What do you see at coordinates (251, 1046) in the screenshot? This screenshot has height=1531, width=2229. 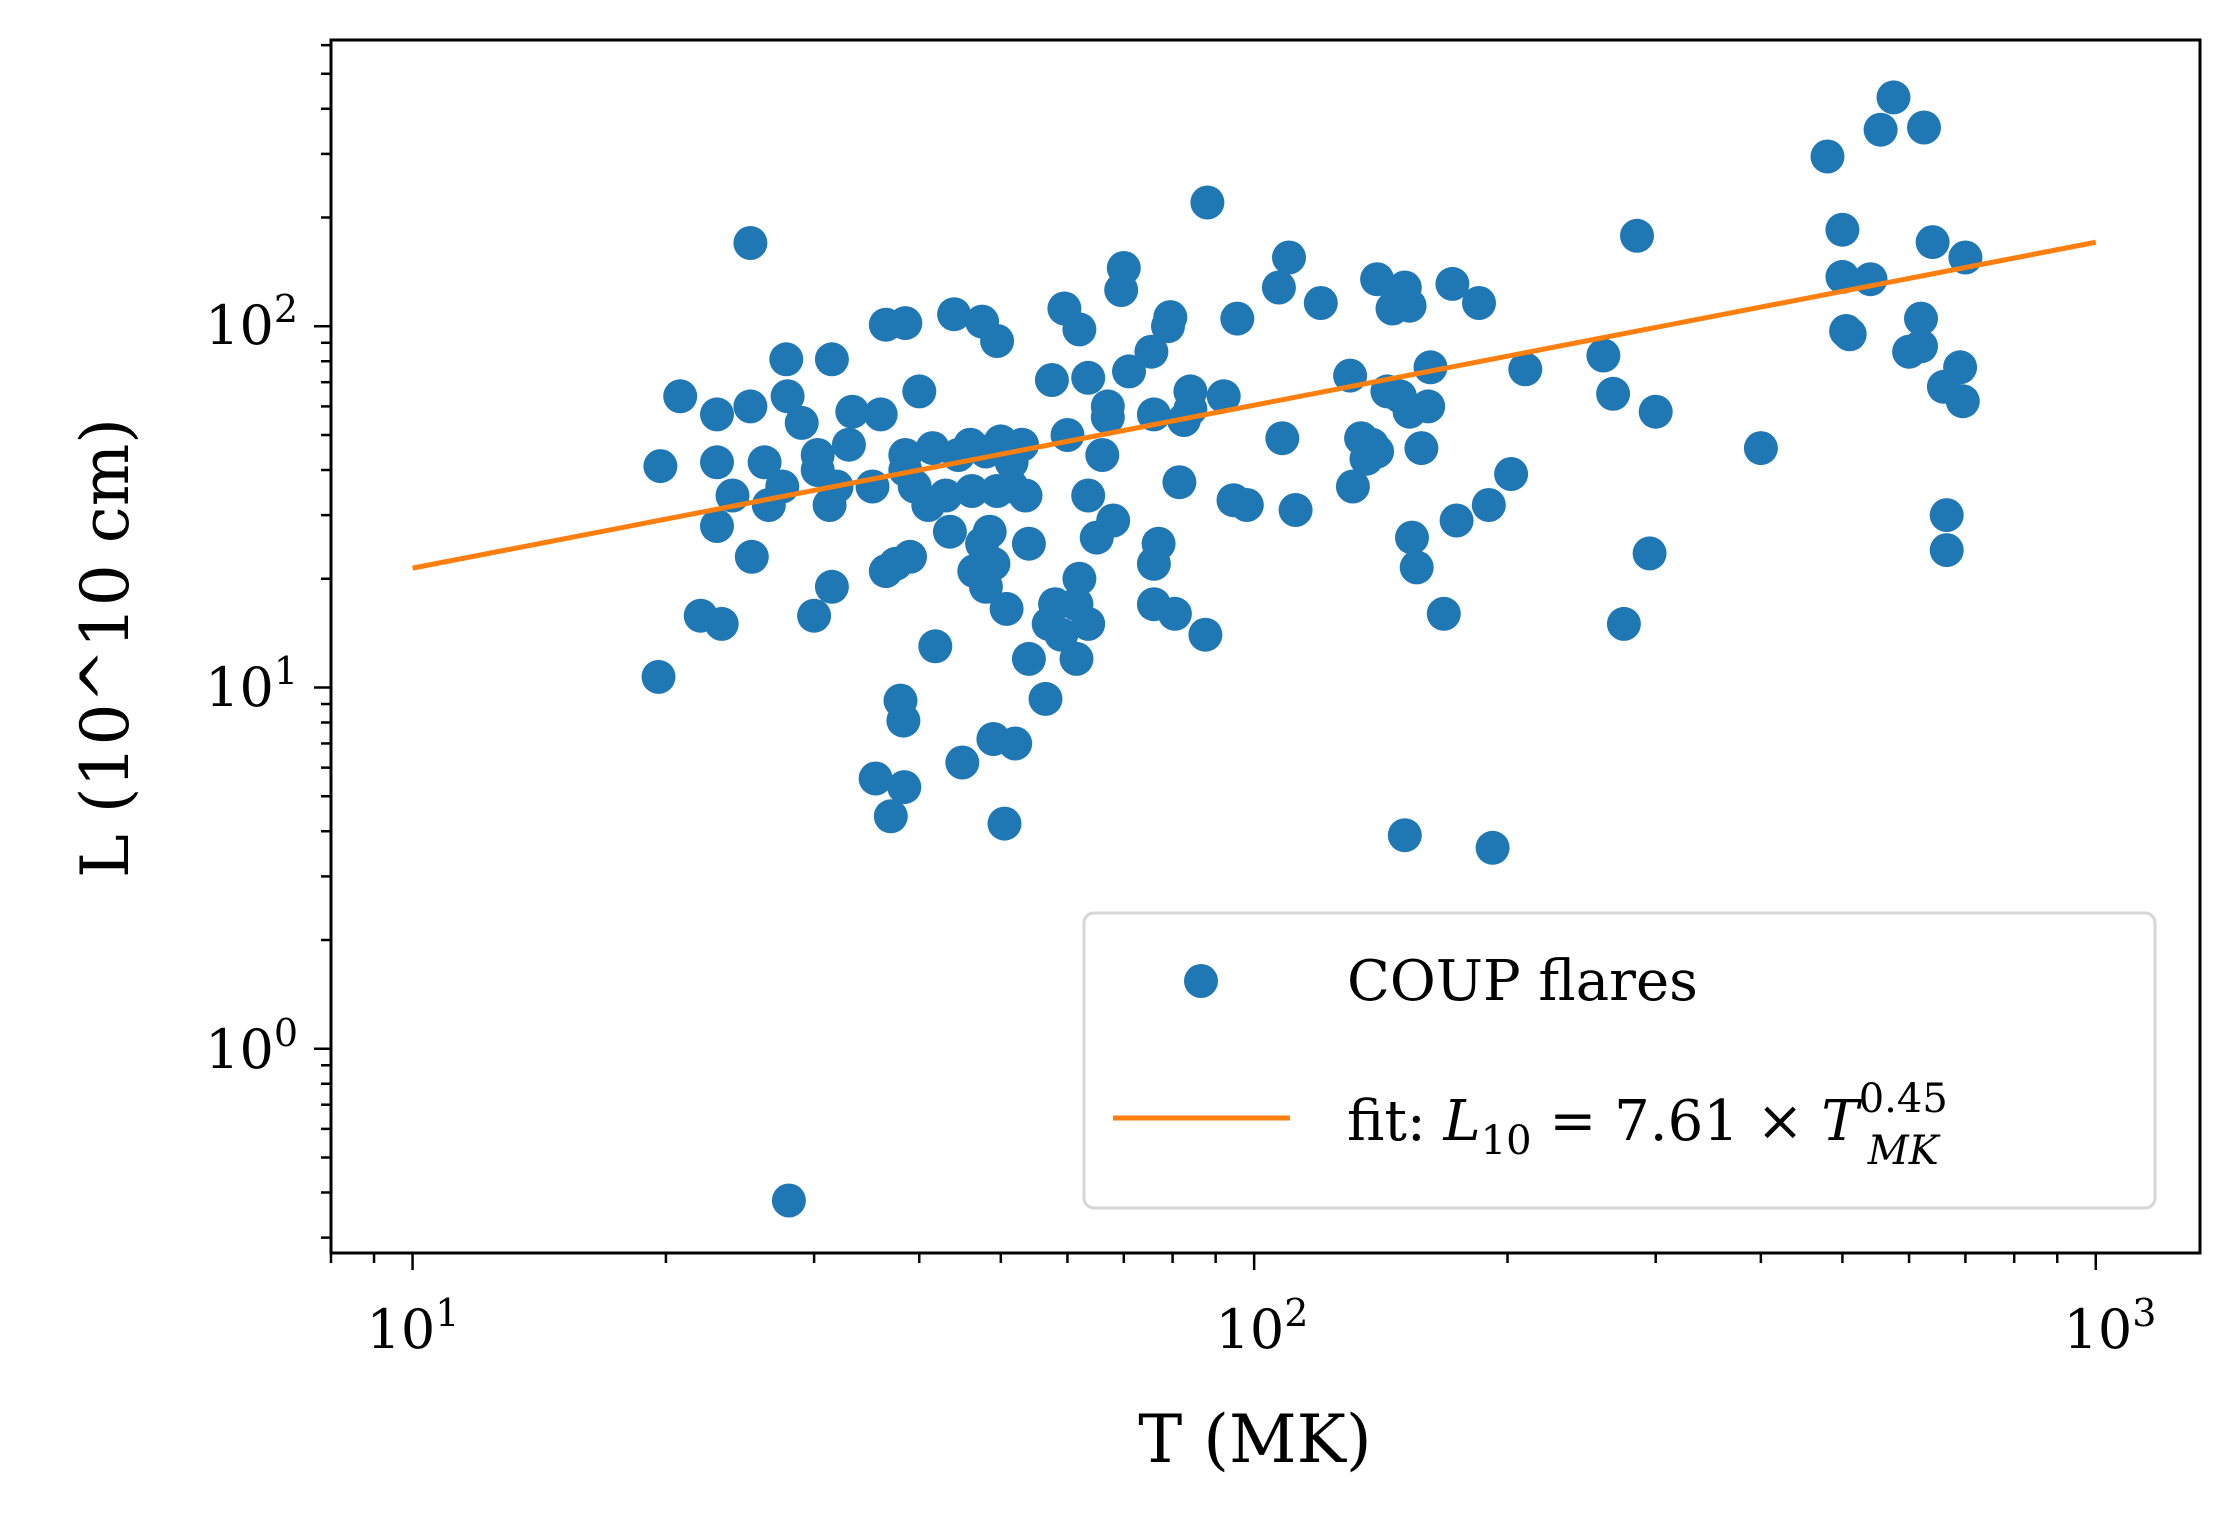 I see `y-tick-label-1: 100` at bounding box center [251, 1046].